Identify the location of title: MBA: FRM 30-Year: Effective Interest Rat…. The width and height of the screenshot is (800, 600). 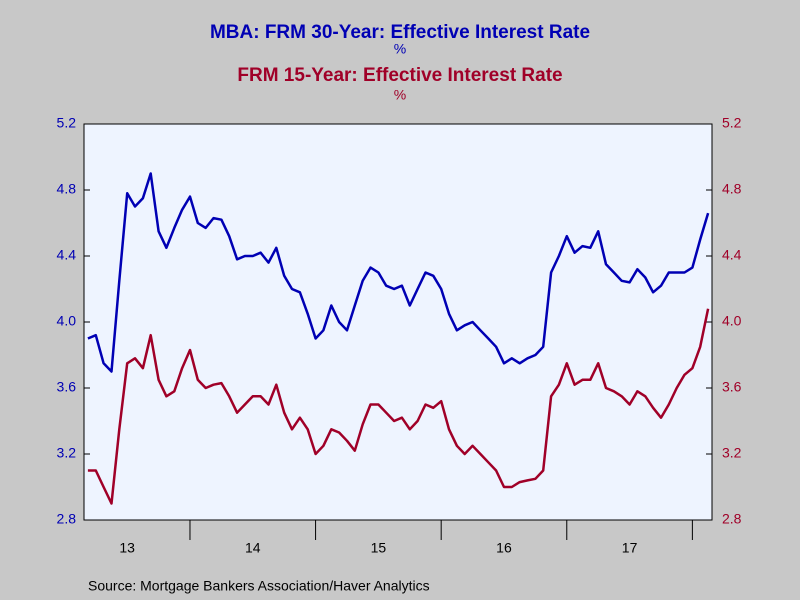
(400, 32).